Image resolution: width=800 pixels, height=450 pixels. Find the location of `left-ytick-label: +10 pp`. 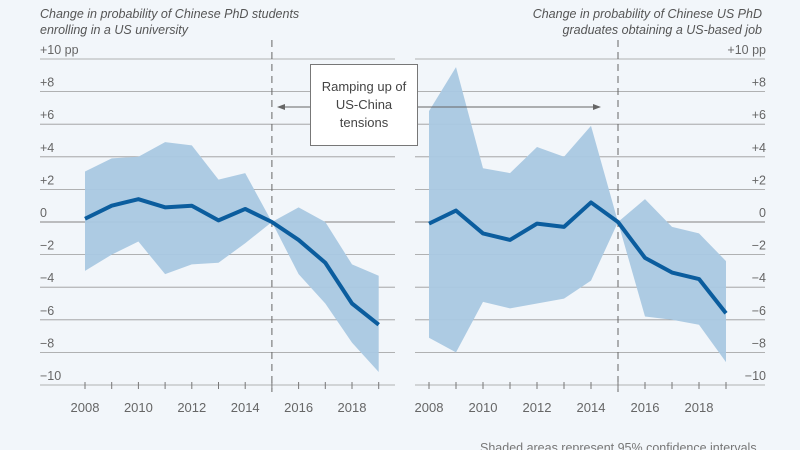

left-ytick-label: +10 pp is located at coordinates (59, 50).